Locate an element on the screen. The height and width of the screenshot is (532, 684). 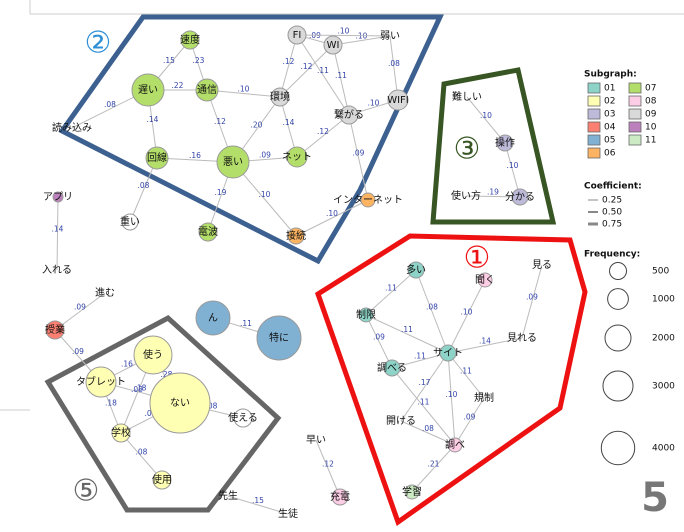
node-label: ネット is located at coordinates (297, 157).